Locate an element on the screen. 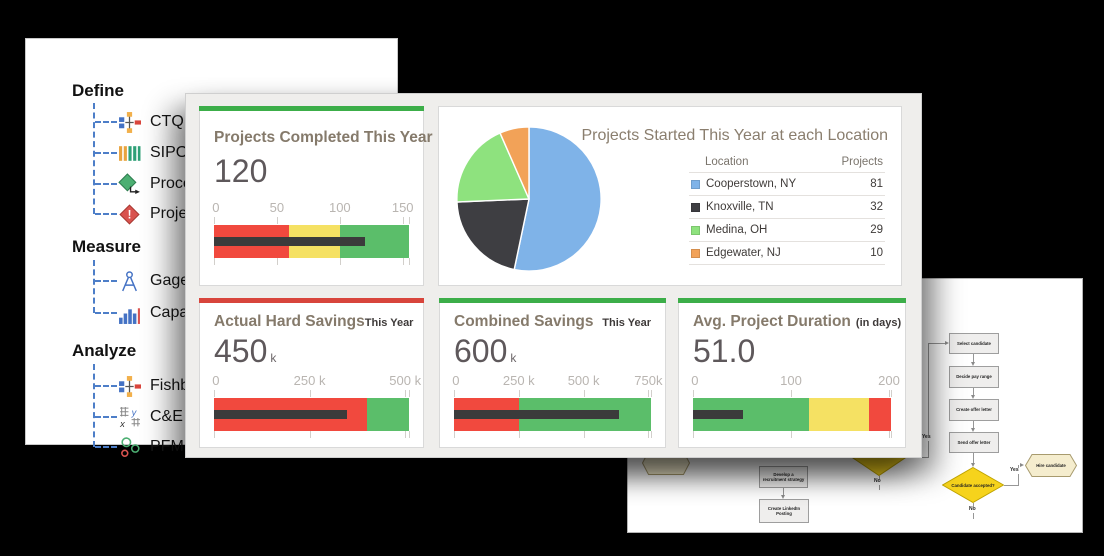 The image size is (1104, 556). tree-section-measure: Measure is located at coordinates (106, 246).